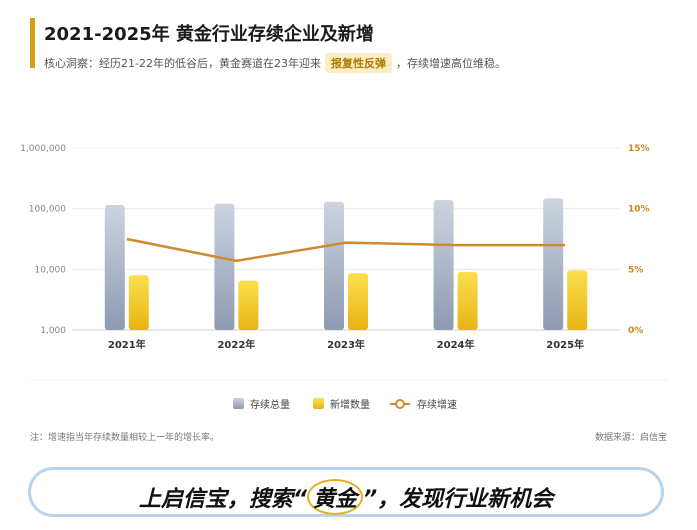  I want to click on y-right-tick-label: 15%, so click(639, 149).